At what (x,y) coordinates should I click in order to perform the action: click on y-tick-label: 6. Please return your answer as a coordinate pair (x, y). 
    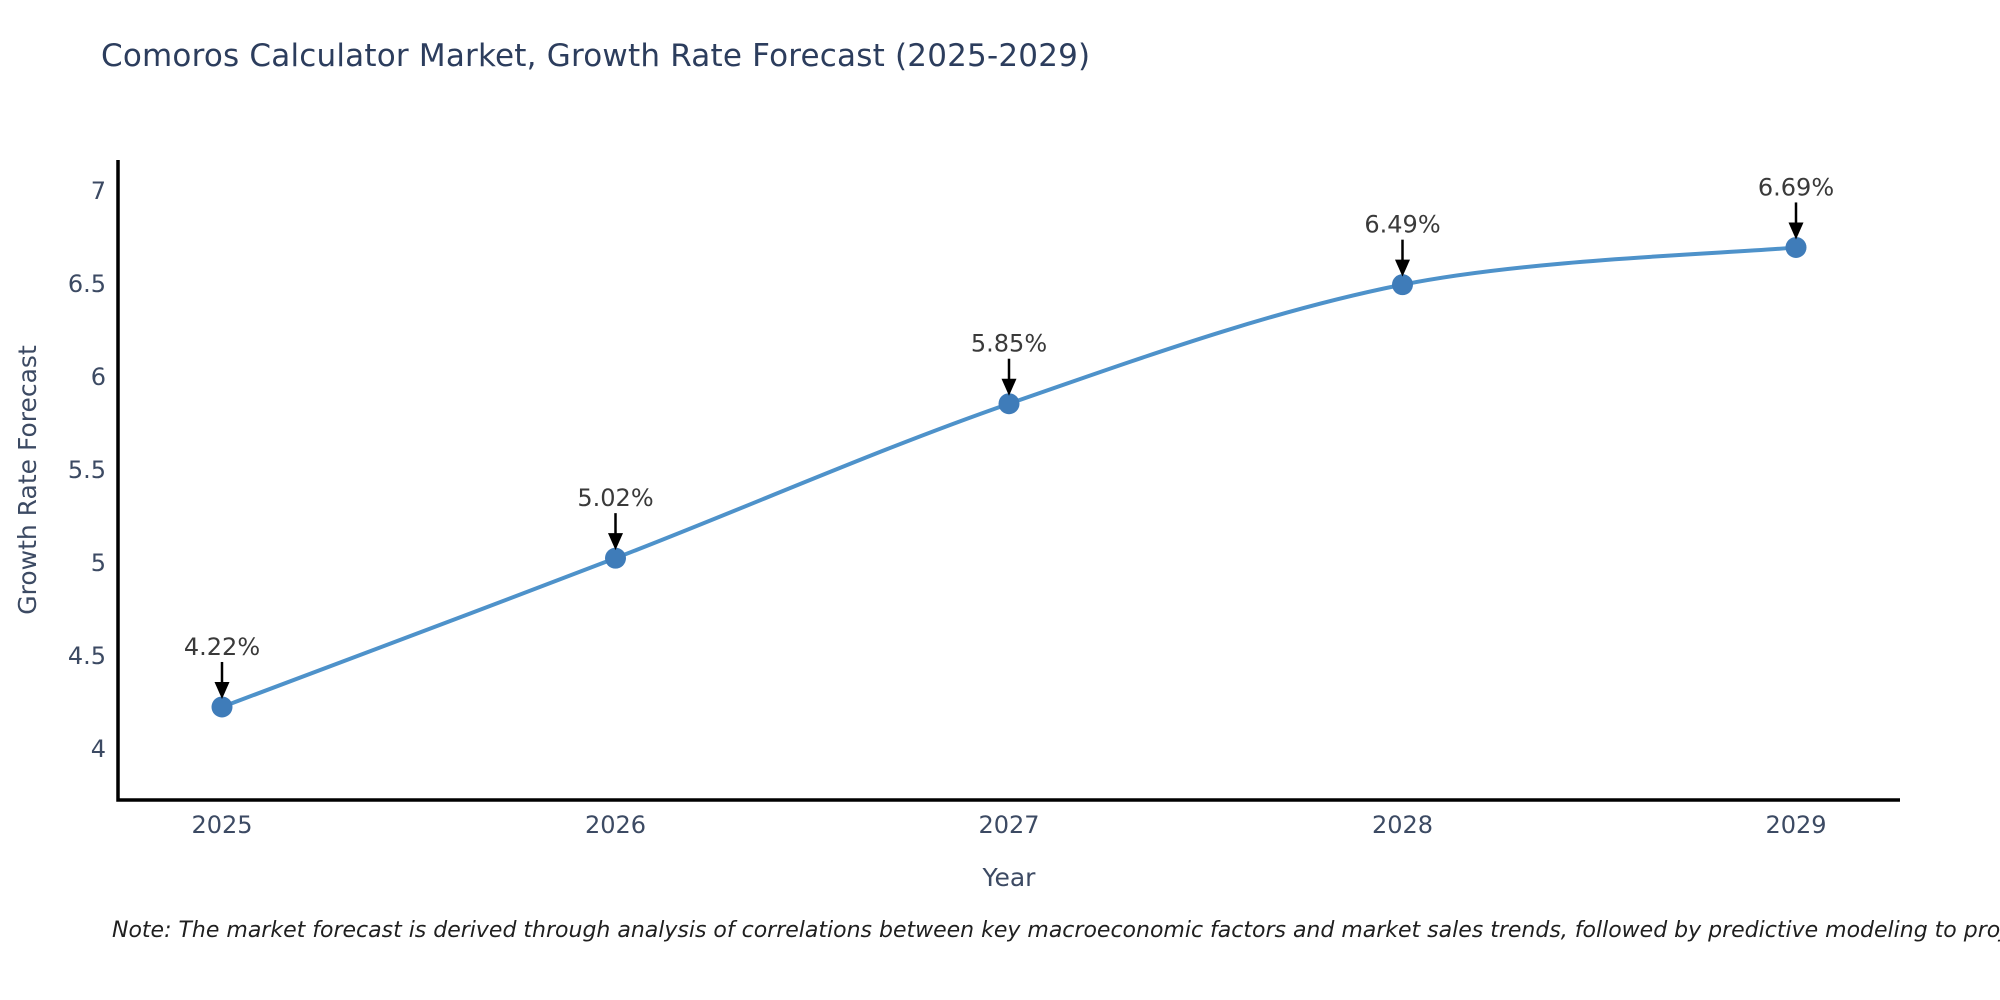
    Looking at the image, I should click on (98, 377).